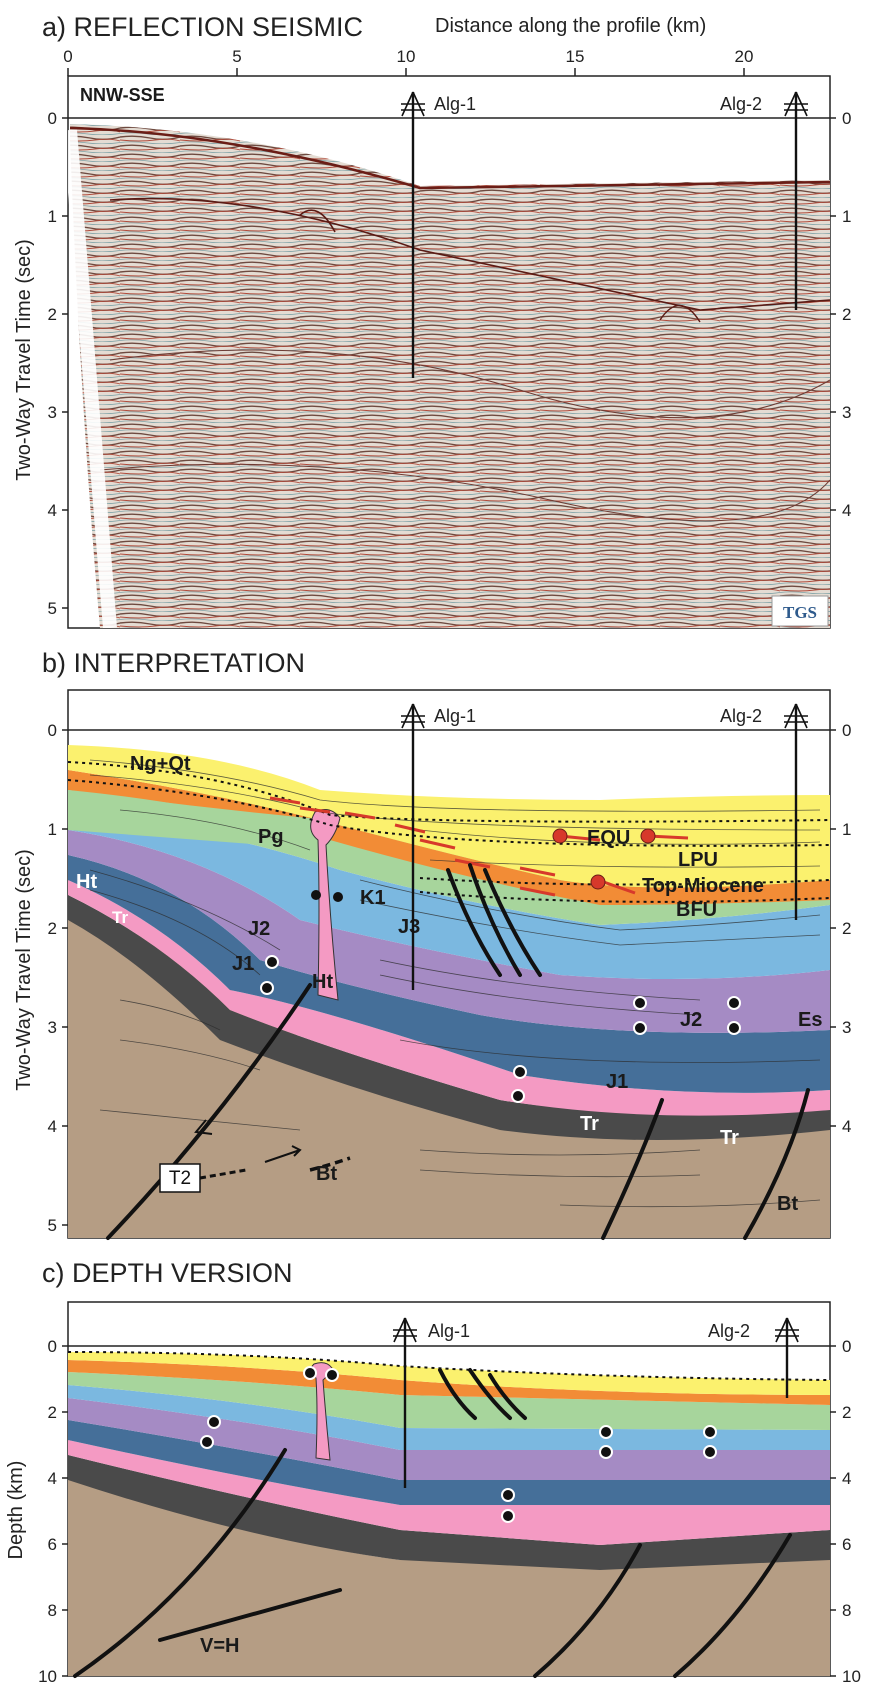 The width and height of the screenshot is (877, 1693). Describe the element at coordinates (52, 608) in the screenshot. I see `a-ytick-5-l: 5` at that location.